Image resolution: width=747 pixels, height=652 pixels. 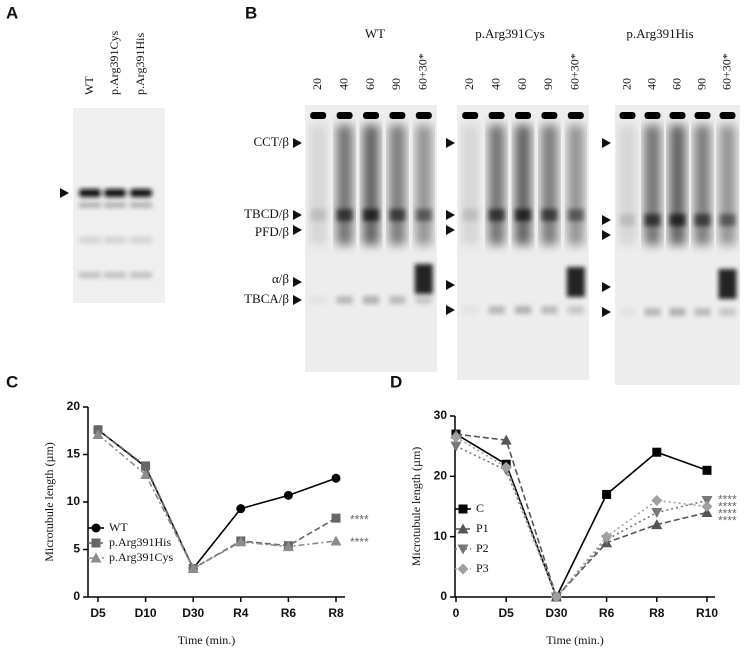 I want to click on y-tick-label: 0, so click(x=443, y=596).